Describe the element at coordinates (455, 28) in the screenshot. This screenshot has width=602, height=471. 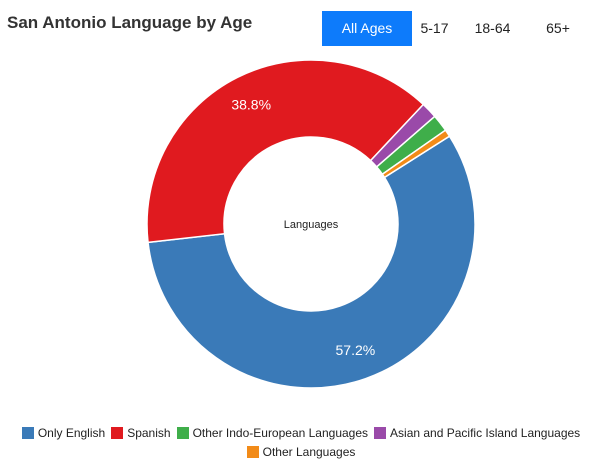
I see `age-filter-tabs: All Ages 5-17 18-64 65+` at that location.